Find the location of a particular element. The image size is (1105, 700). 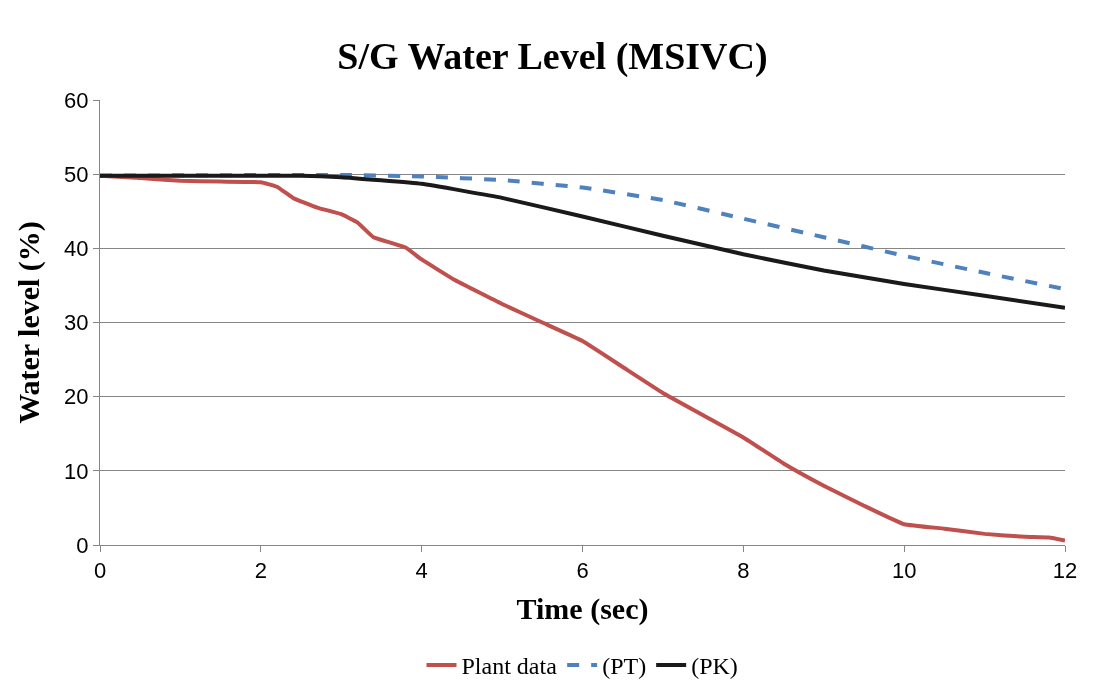

y-tick-label: 20 is located at coordinates (76, 397).